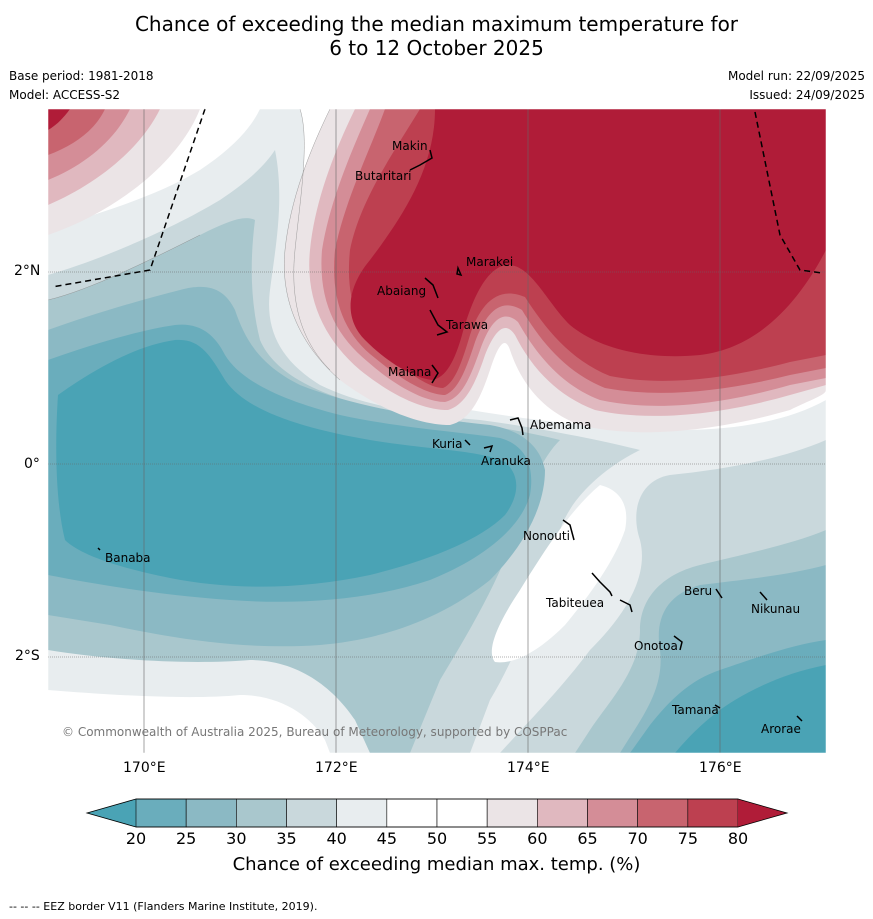 The image size is (873, 919). Describe the element at coordinates (286, 838) in the screenshot. I see `colorbar-tick-label: 35` at that location.